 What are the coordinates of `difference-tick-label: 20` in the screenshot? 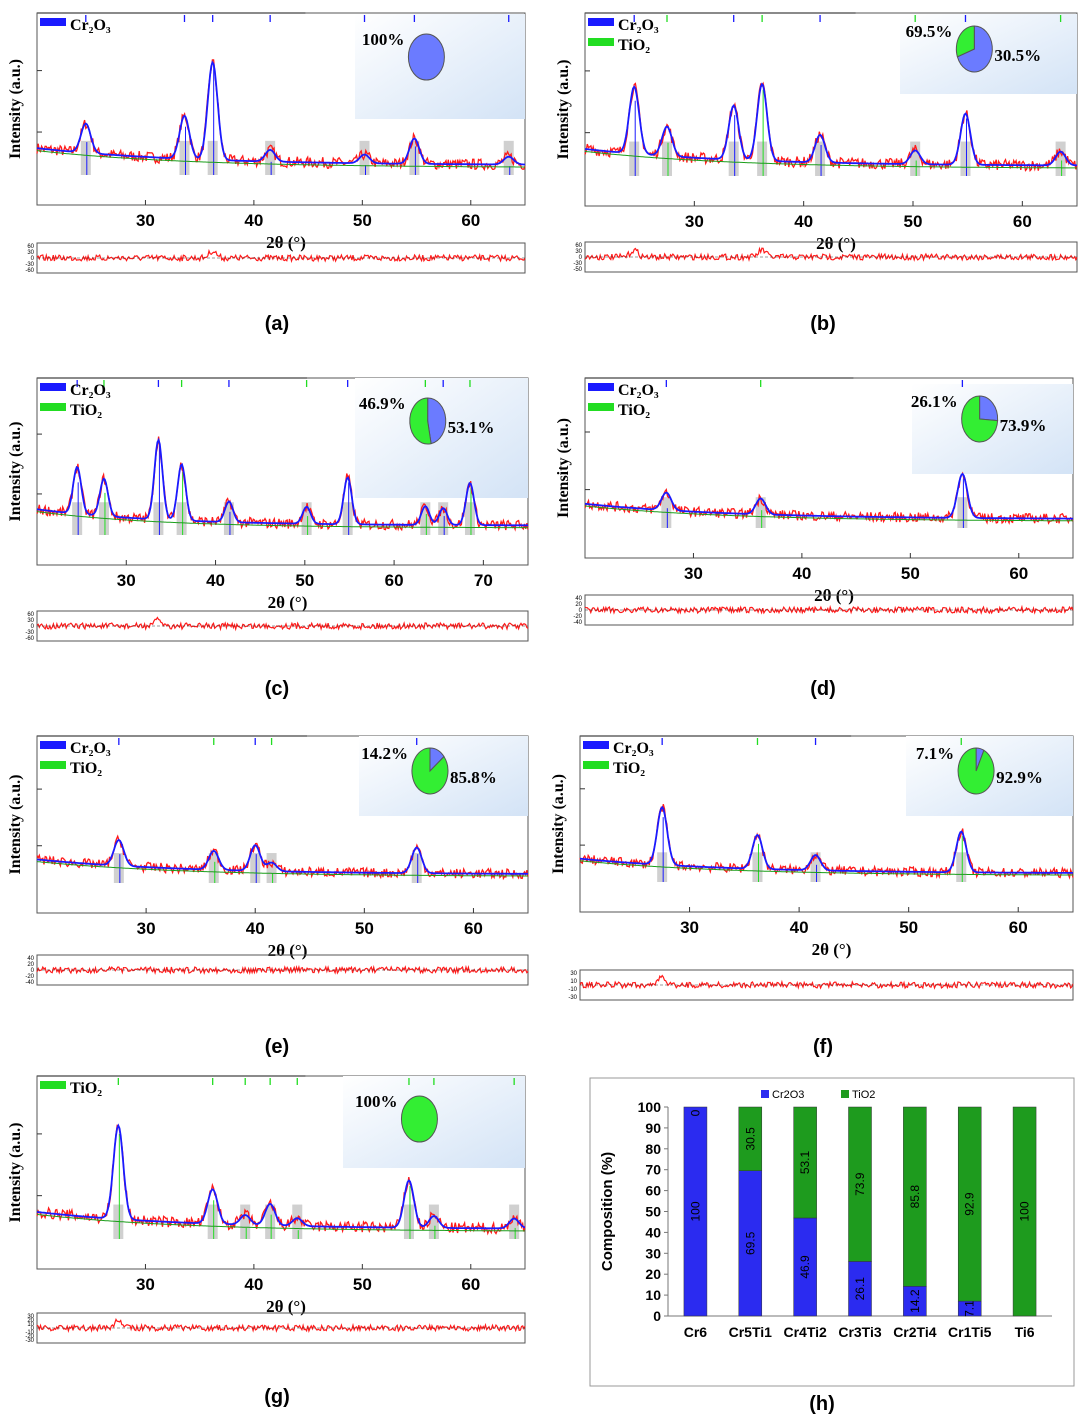 It's located at (578, 605).